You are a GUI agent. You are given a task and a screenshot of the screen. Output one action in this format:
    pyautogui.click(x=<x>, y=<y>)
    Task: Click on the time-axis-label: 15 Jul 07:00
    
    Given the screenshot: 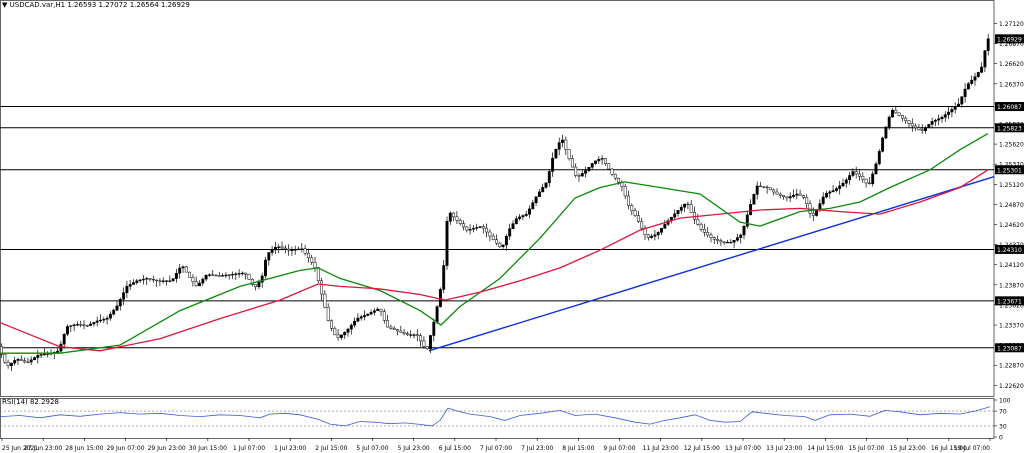 What is the action you would take?
    pyautogui.click(x=867, y=448)
    